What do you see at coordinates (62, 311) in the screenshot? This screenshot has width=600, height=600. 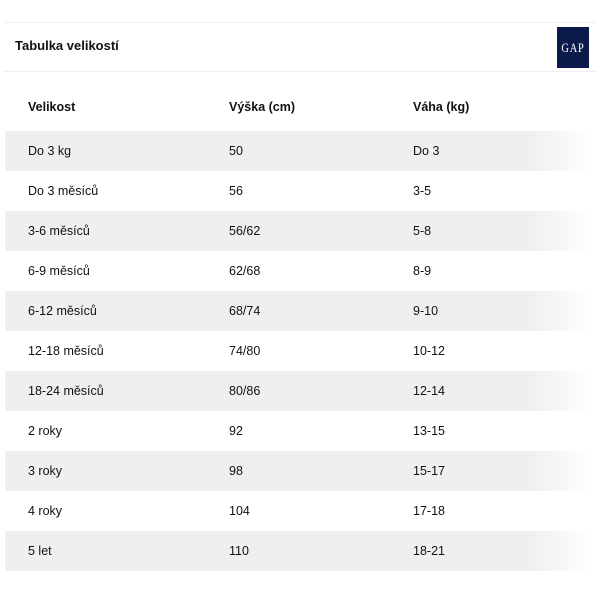 I see `cell-size: 6-12 měsíců` at bounding box center [62, 311].